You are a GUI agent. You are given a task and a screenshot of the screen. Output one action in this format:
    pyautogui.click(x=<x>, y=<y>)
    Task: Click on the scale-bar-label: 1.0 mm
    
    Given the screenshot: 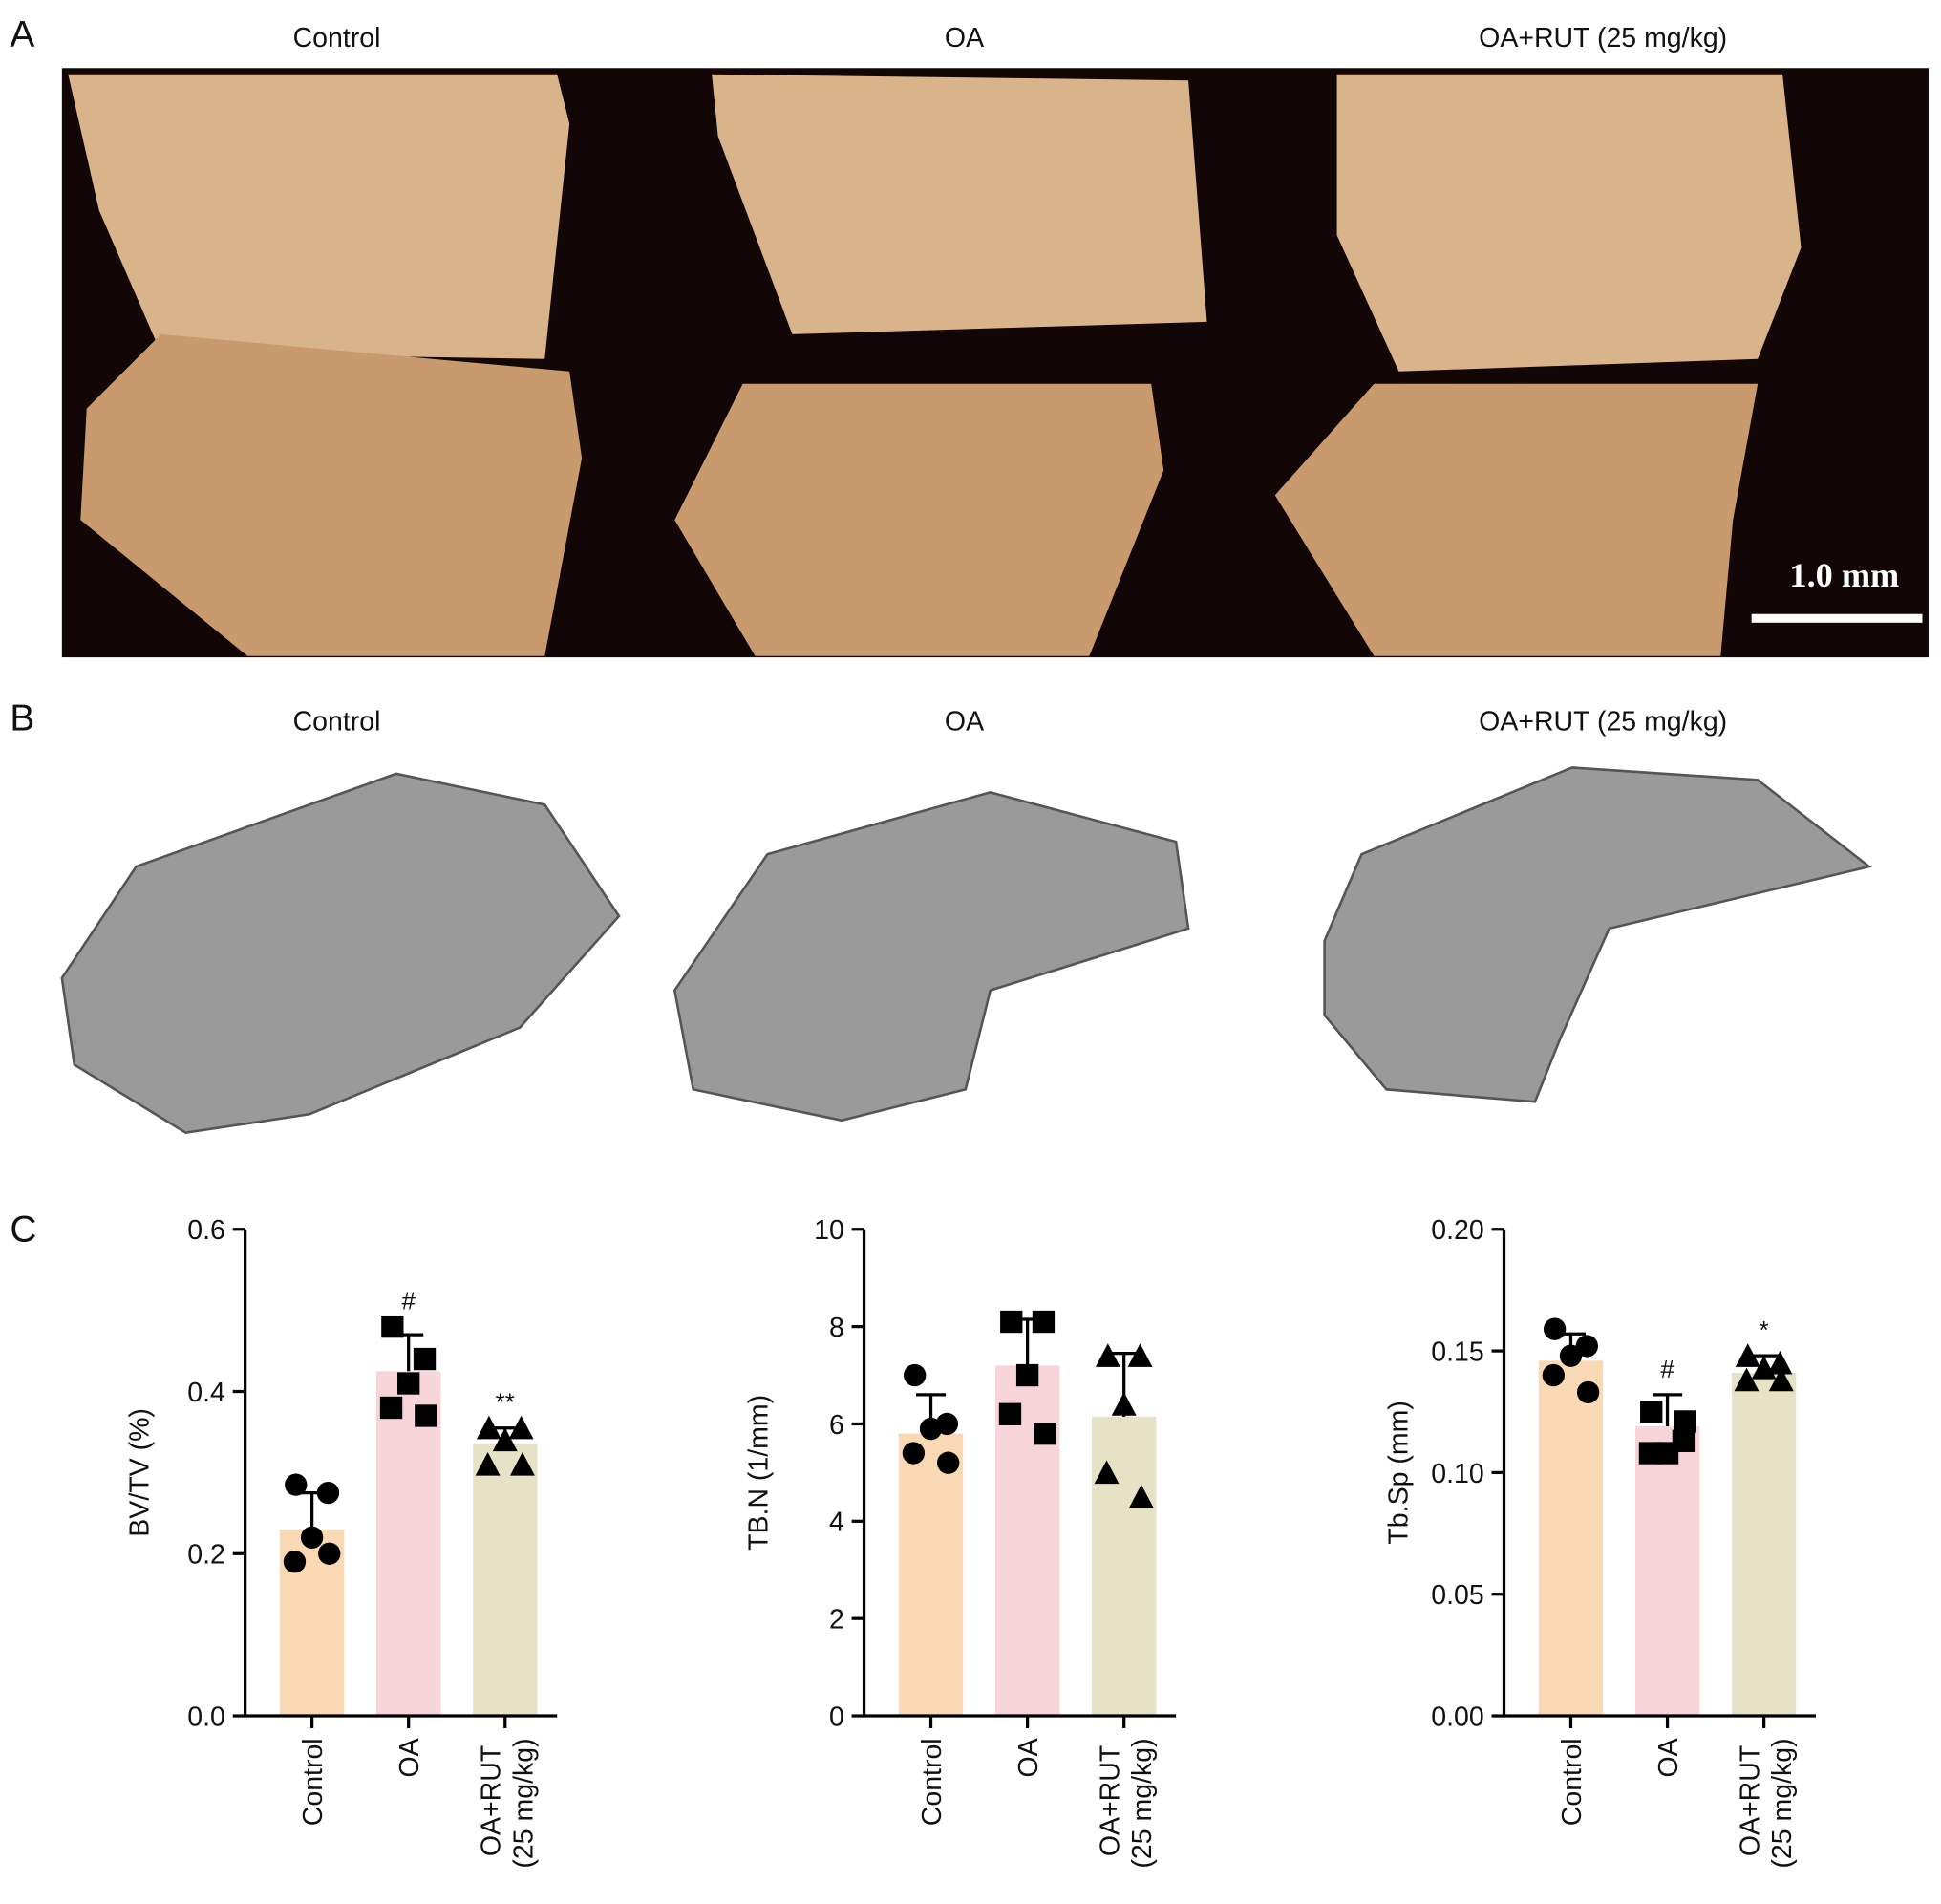 What is the action you would take?
    pyautogui.click(x=1844, y=575)
    